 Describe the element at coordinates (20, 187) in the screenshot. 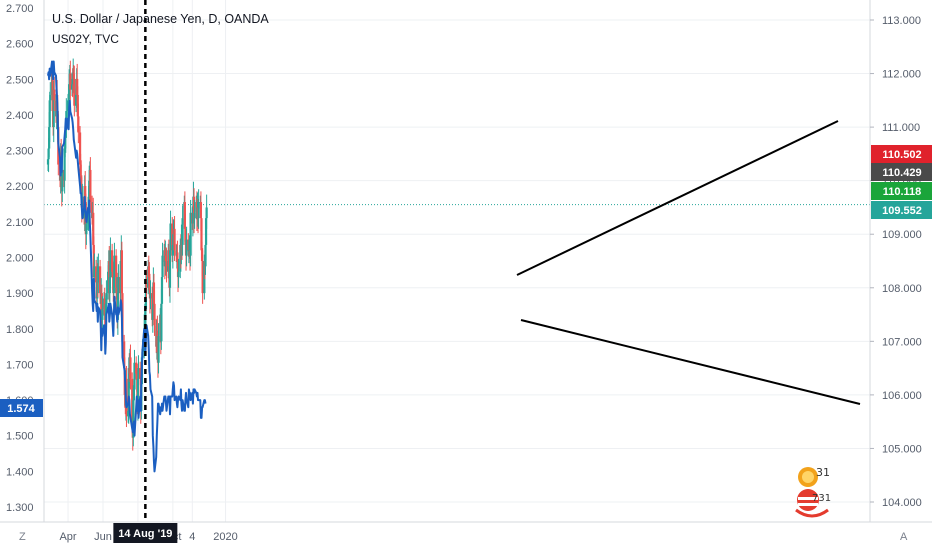

I see `left-axis-tick-label: 2.200` at that location.